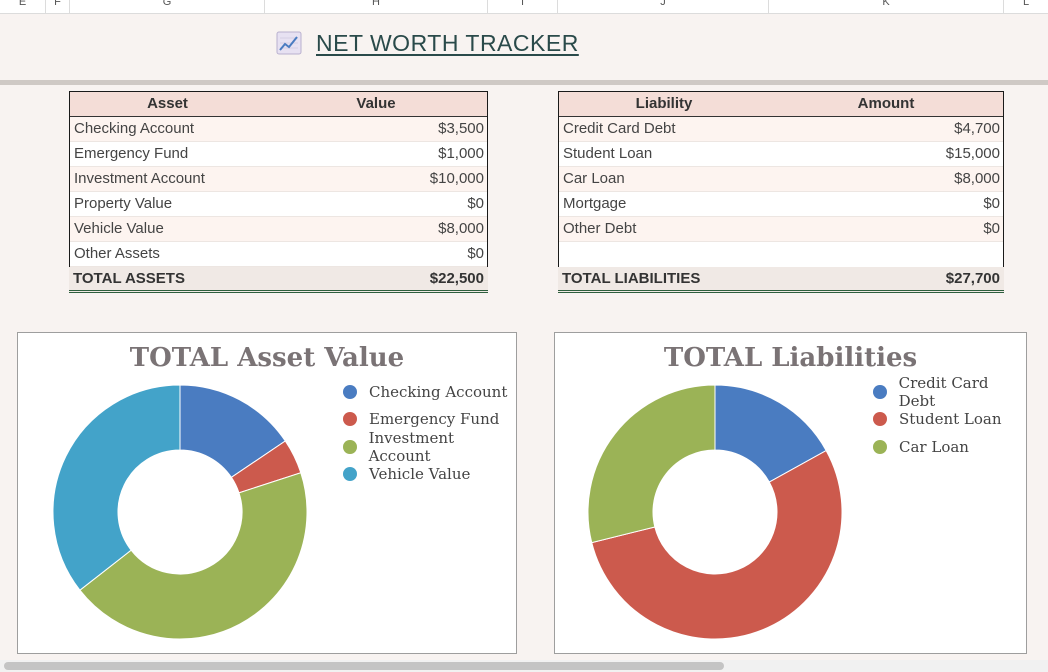 This screenshot has height=672, width=1048. Describe the element at coordinates (781, 204) in the screenshot. I see `table-row: Mortgage $0` at that location.